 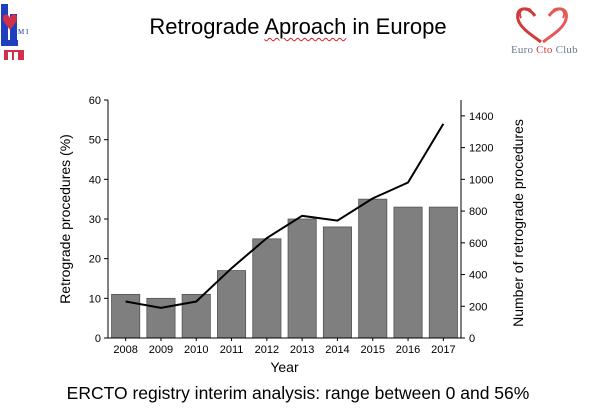 I want to click on right-tick-label-400: 400, so click(x=478, y=276).